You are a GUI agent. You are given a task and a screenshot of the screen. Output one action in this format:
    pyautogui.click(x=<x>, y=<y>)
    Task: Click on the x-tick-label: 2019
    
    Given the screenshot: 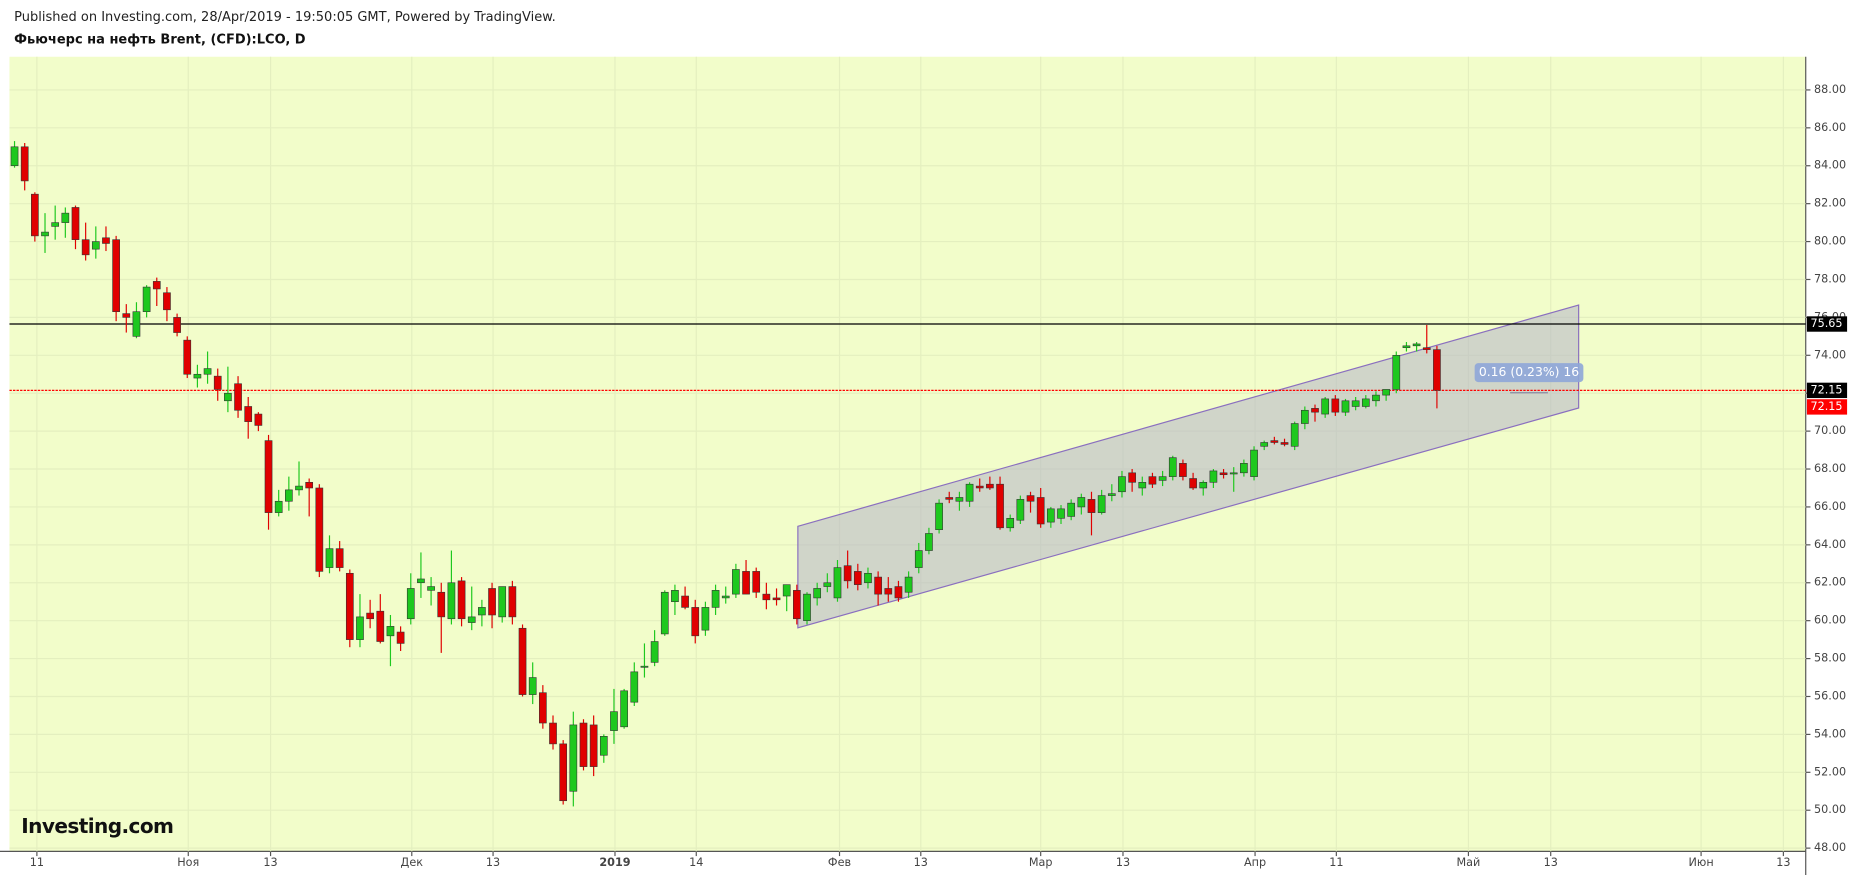 What is the action you would take?
    pyautogui.click(x=614, y=862)
    